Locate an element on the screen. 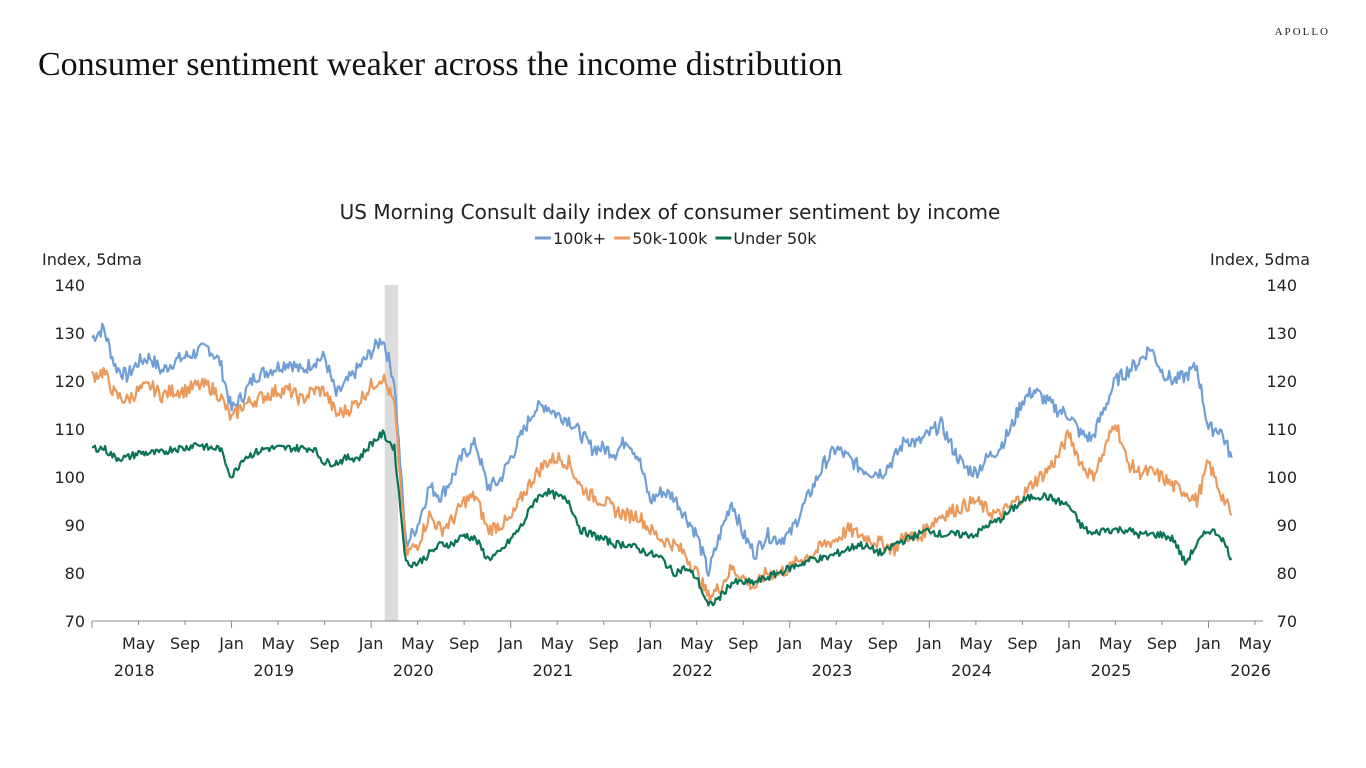  recession-shading is located at coordinates (391, 453).